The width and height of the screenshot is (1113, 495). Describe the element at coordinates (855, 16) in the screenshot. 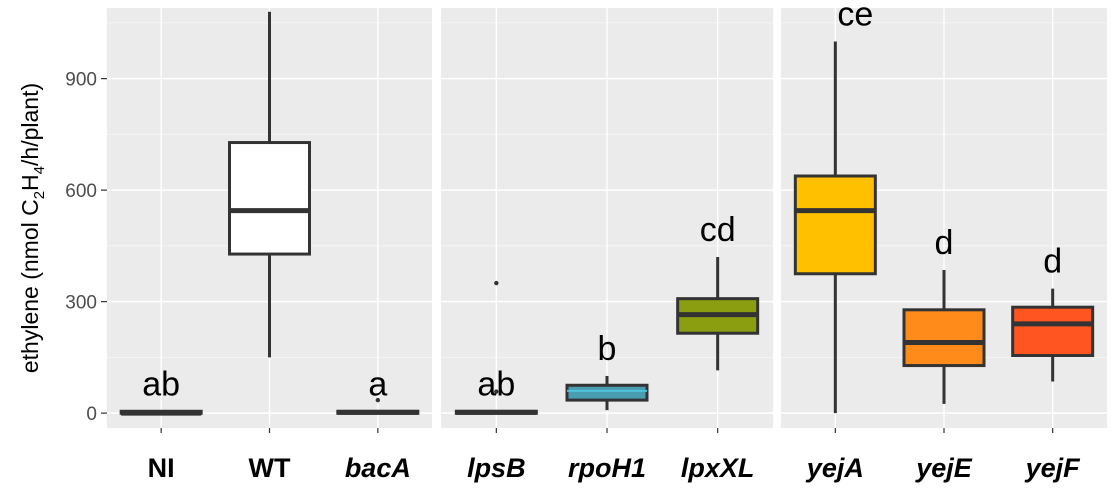

I see `significance-letter: ce` at that location.